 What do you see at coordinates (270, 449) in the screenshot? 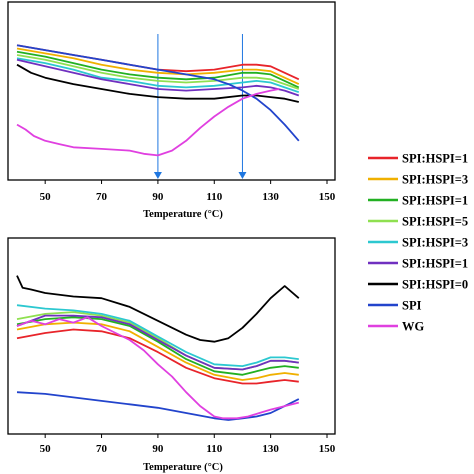
I see `bottom-x-tick-label-130: 130` at bounding box center [270, 449].